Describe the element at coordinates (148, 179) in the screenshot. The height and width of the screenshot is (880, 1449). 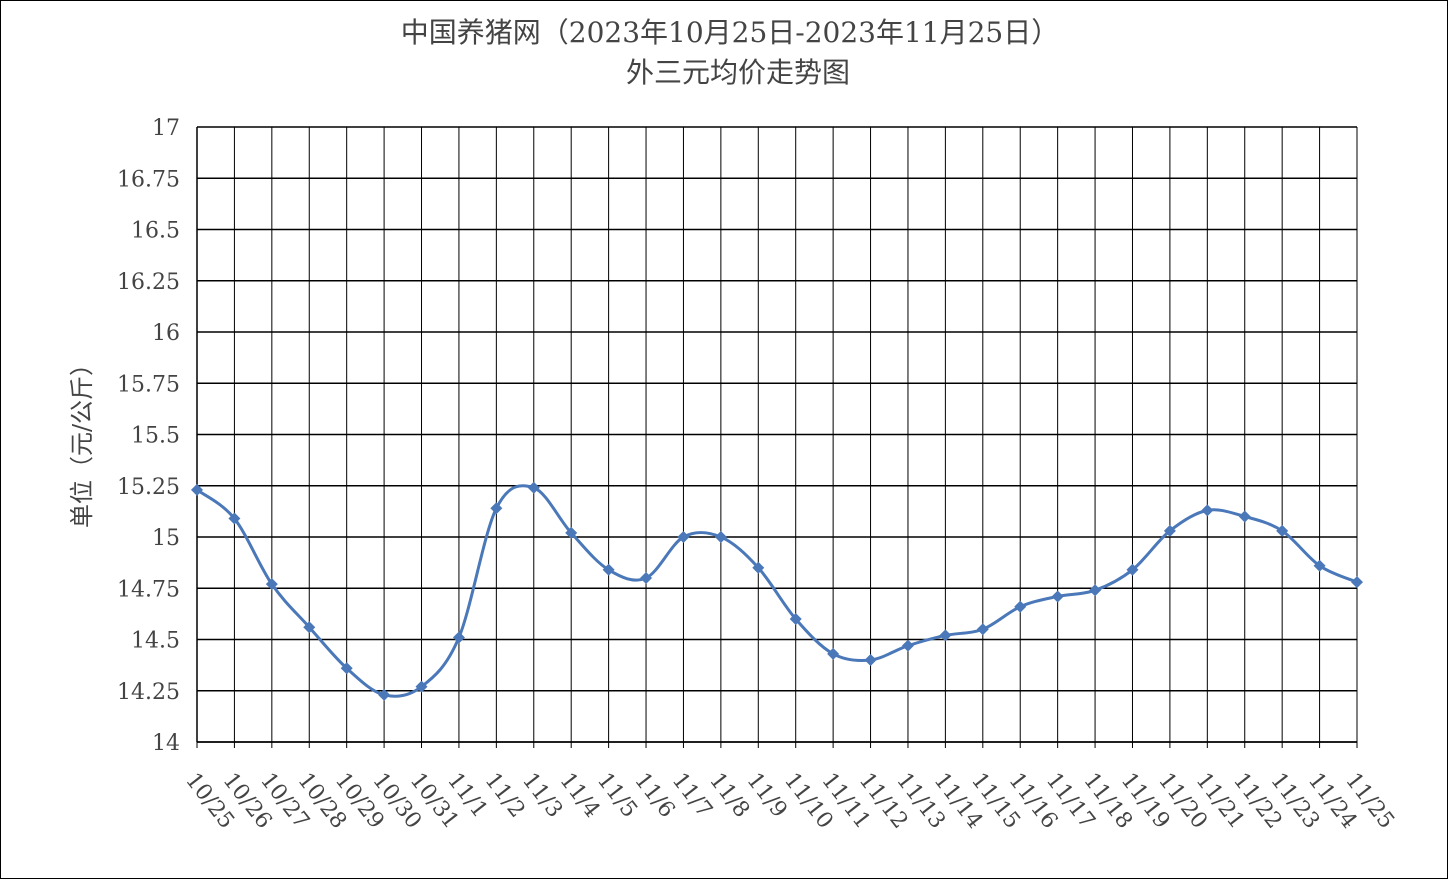
I see `y-tick-label: 16.75` at that location.